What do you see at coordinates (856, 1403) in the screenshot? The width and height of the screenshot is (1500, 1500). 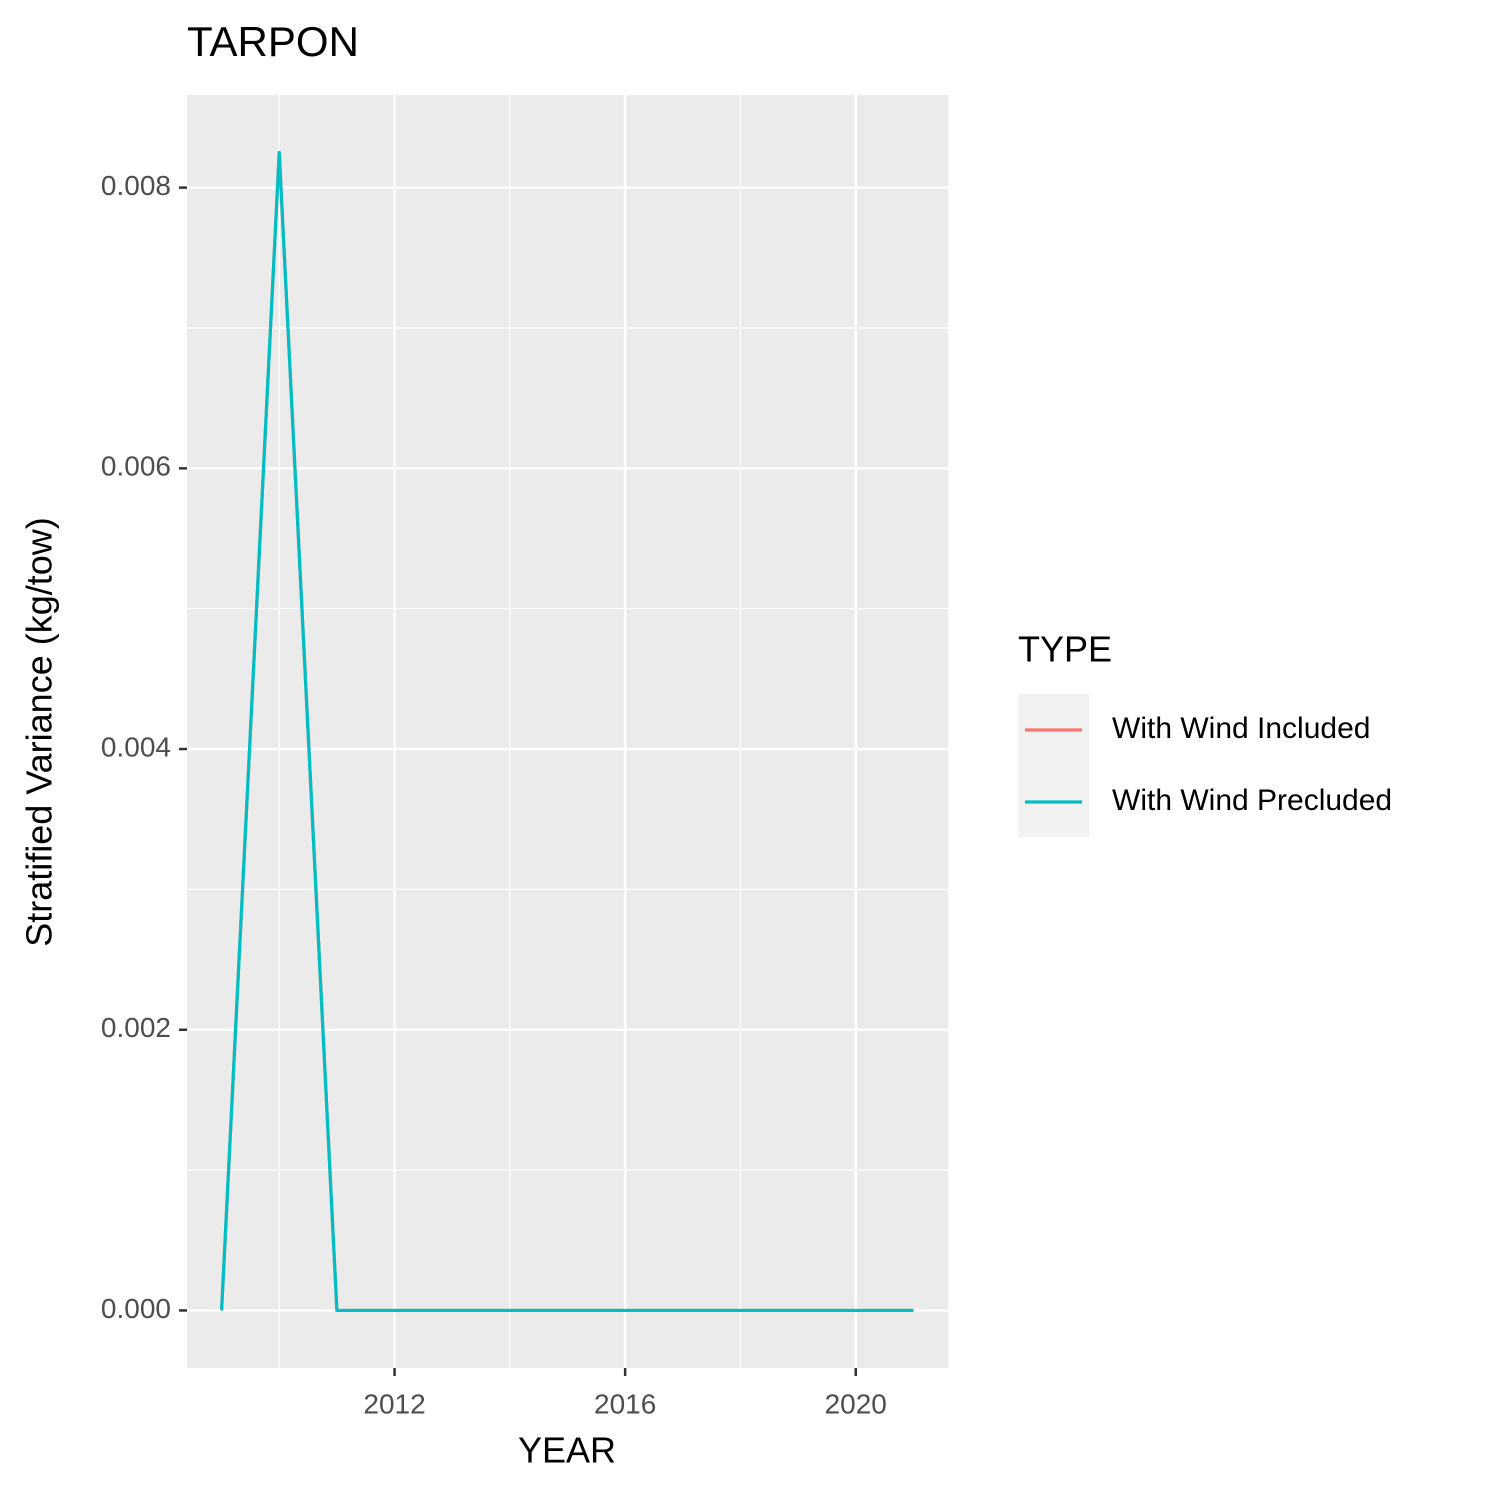 I see `x-tick-label: 2020` at bounding box center [856, 1403].